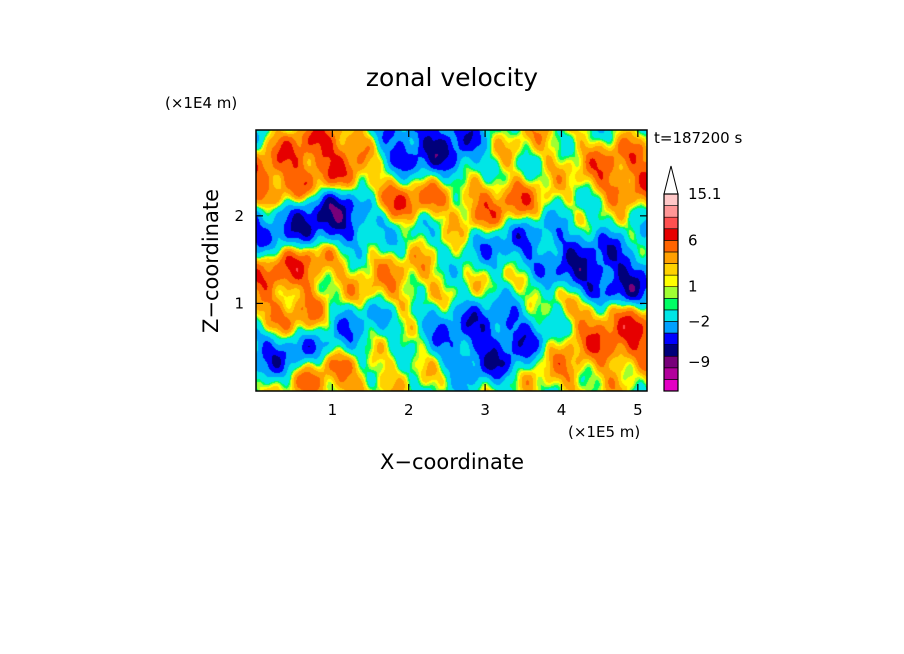  Describe the element at coordinates (239, 216) in the screenshot. I see `y-tick-label: 2` at that location.